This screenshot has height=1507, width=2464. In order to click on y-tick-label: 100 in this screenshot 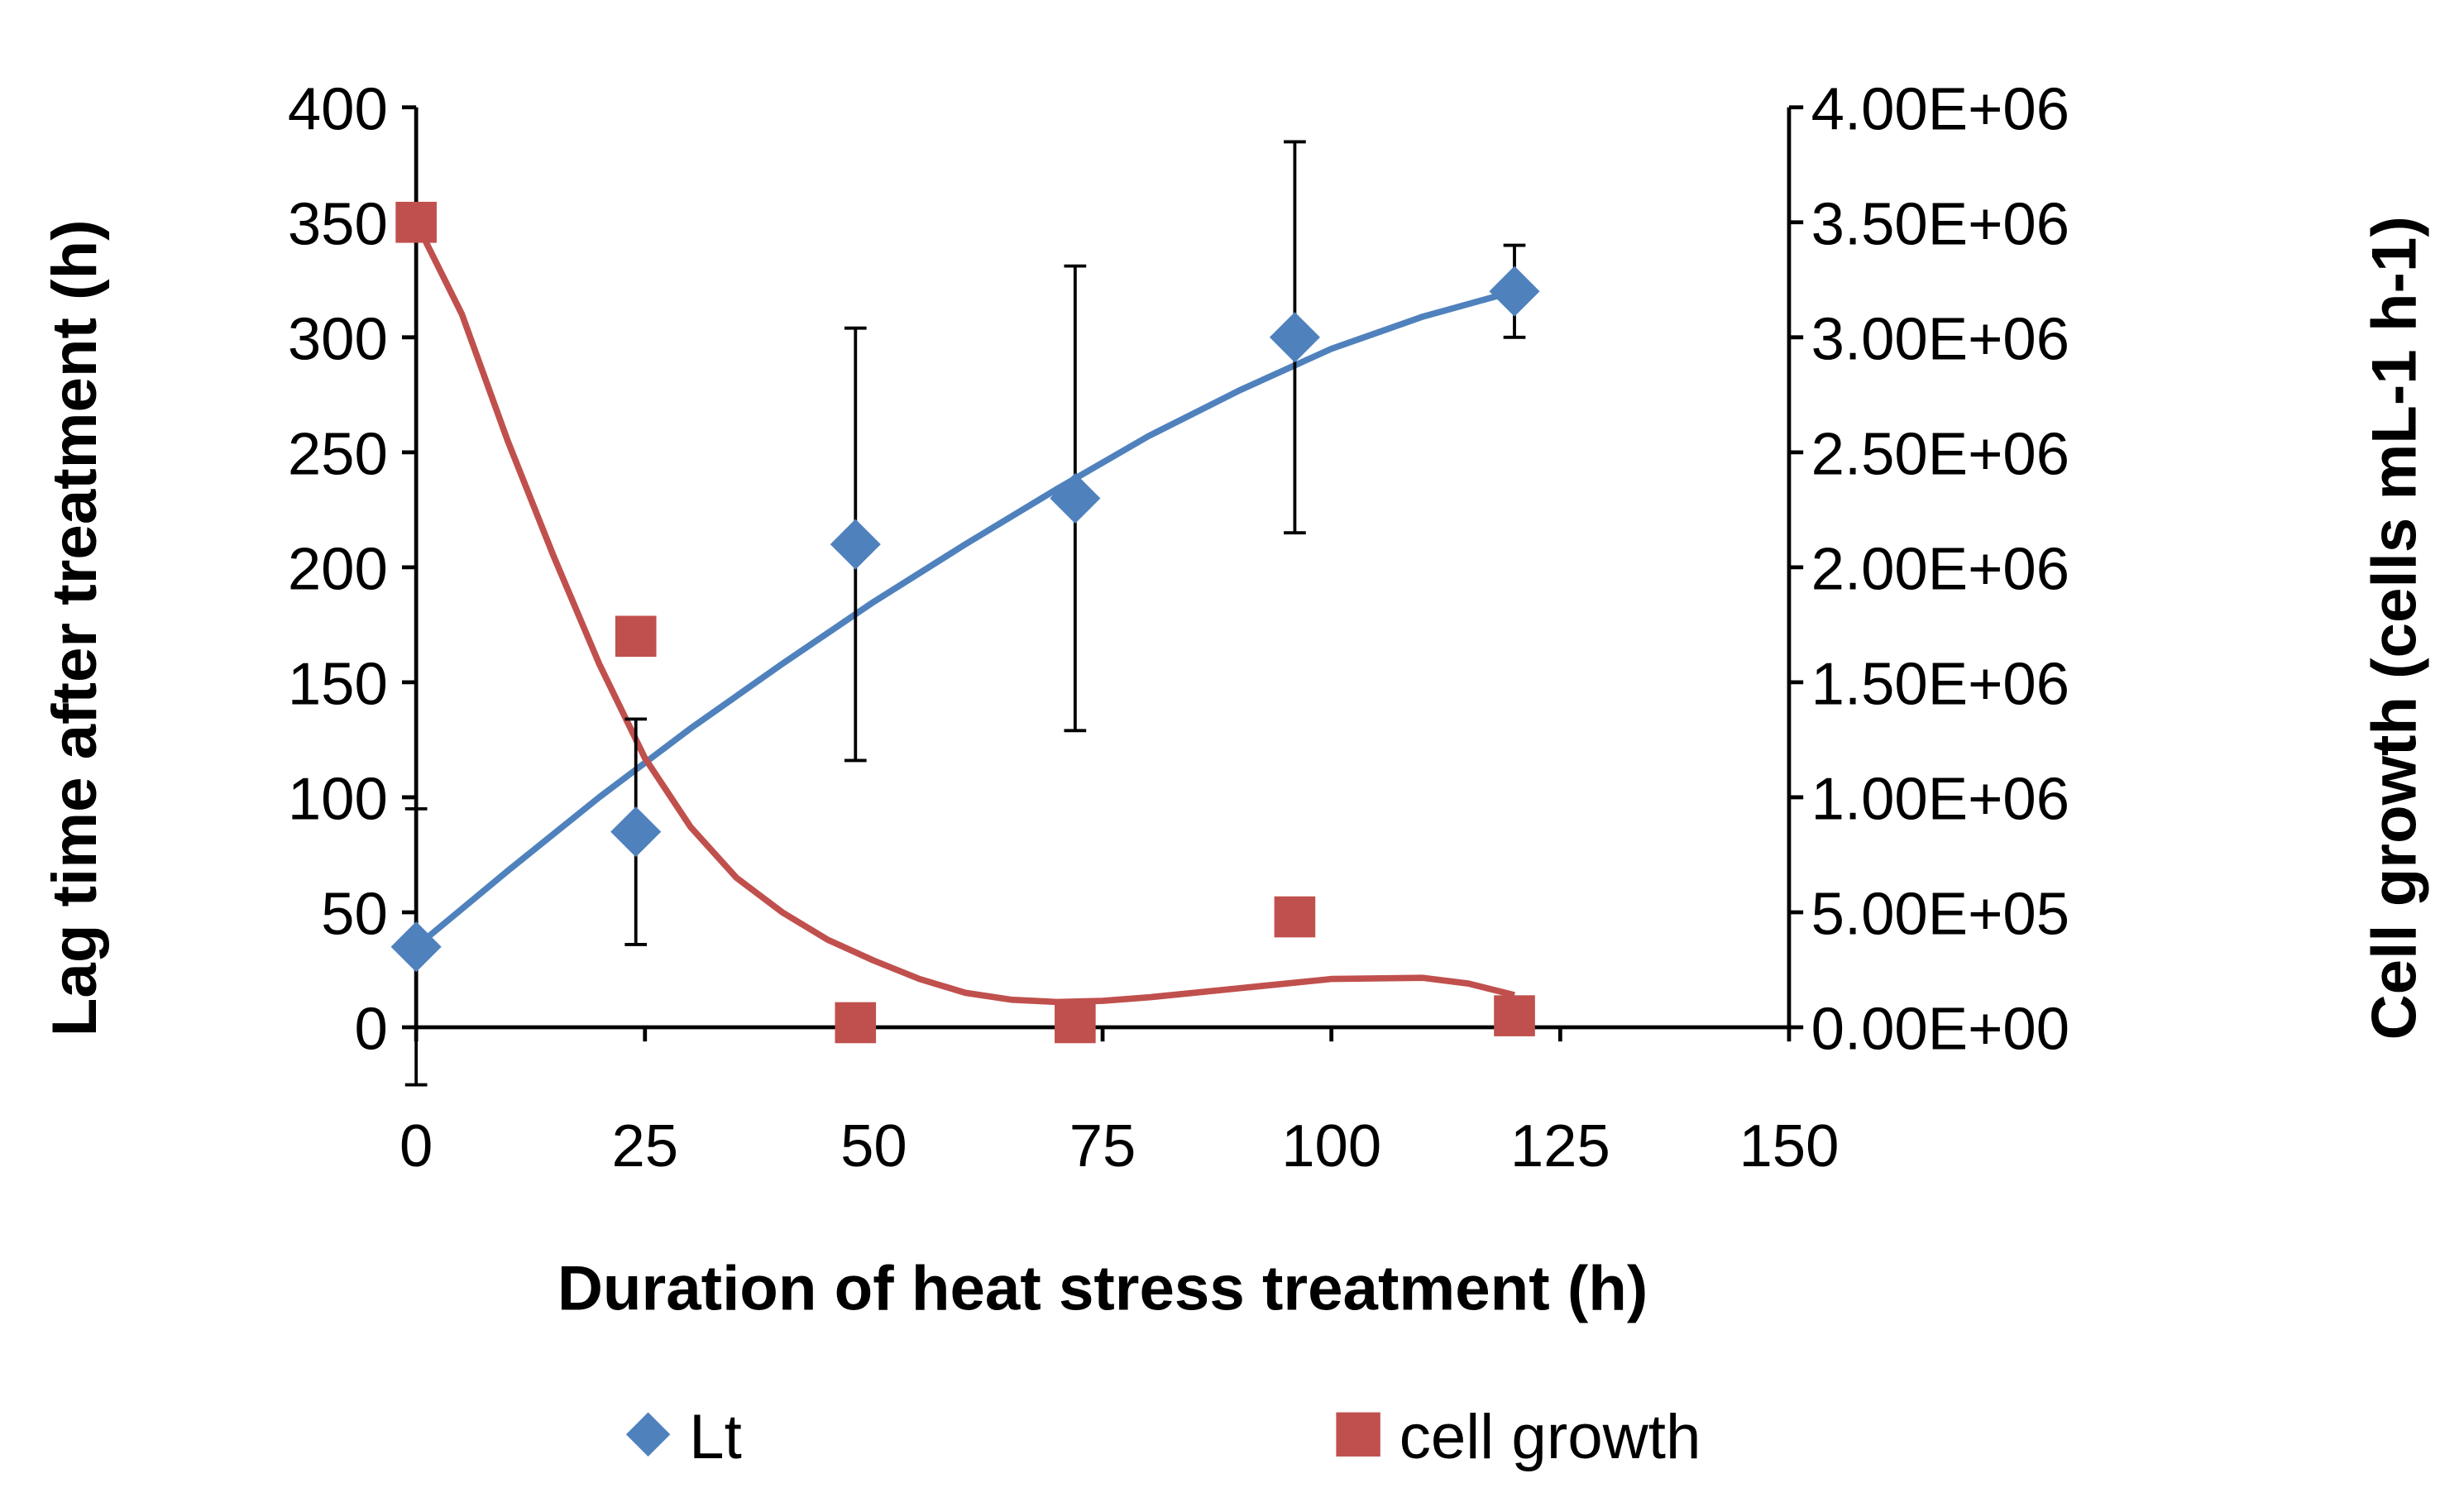, I will do `click(338, 800)`.